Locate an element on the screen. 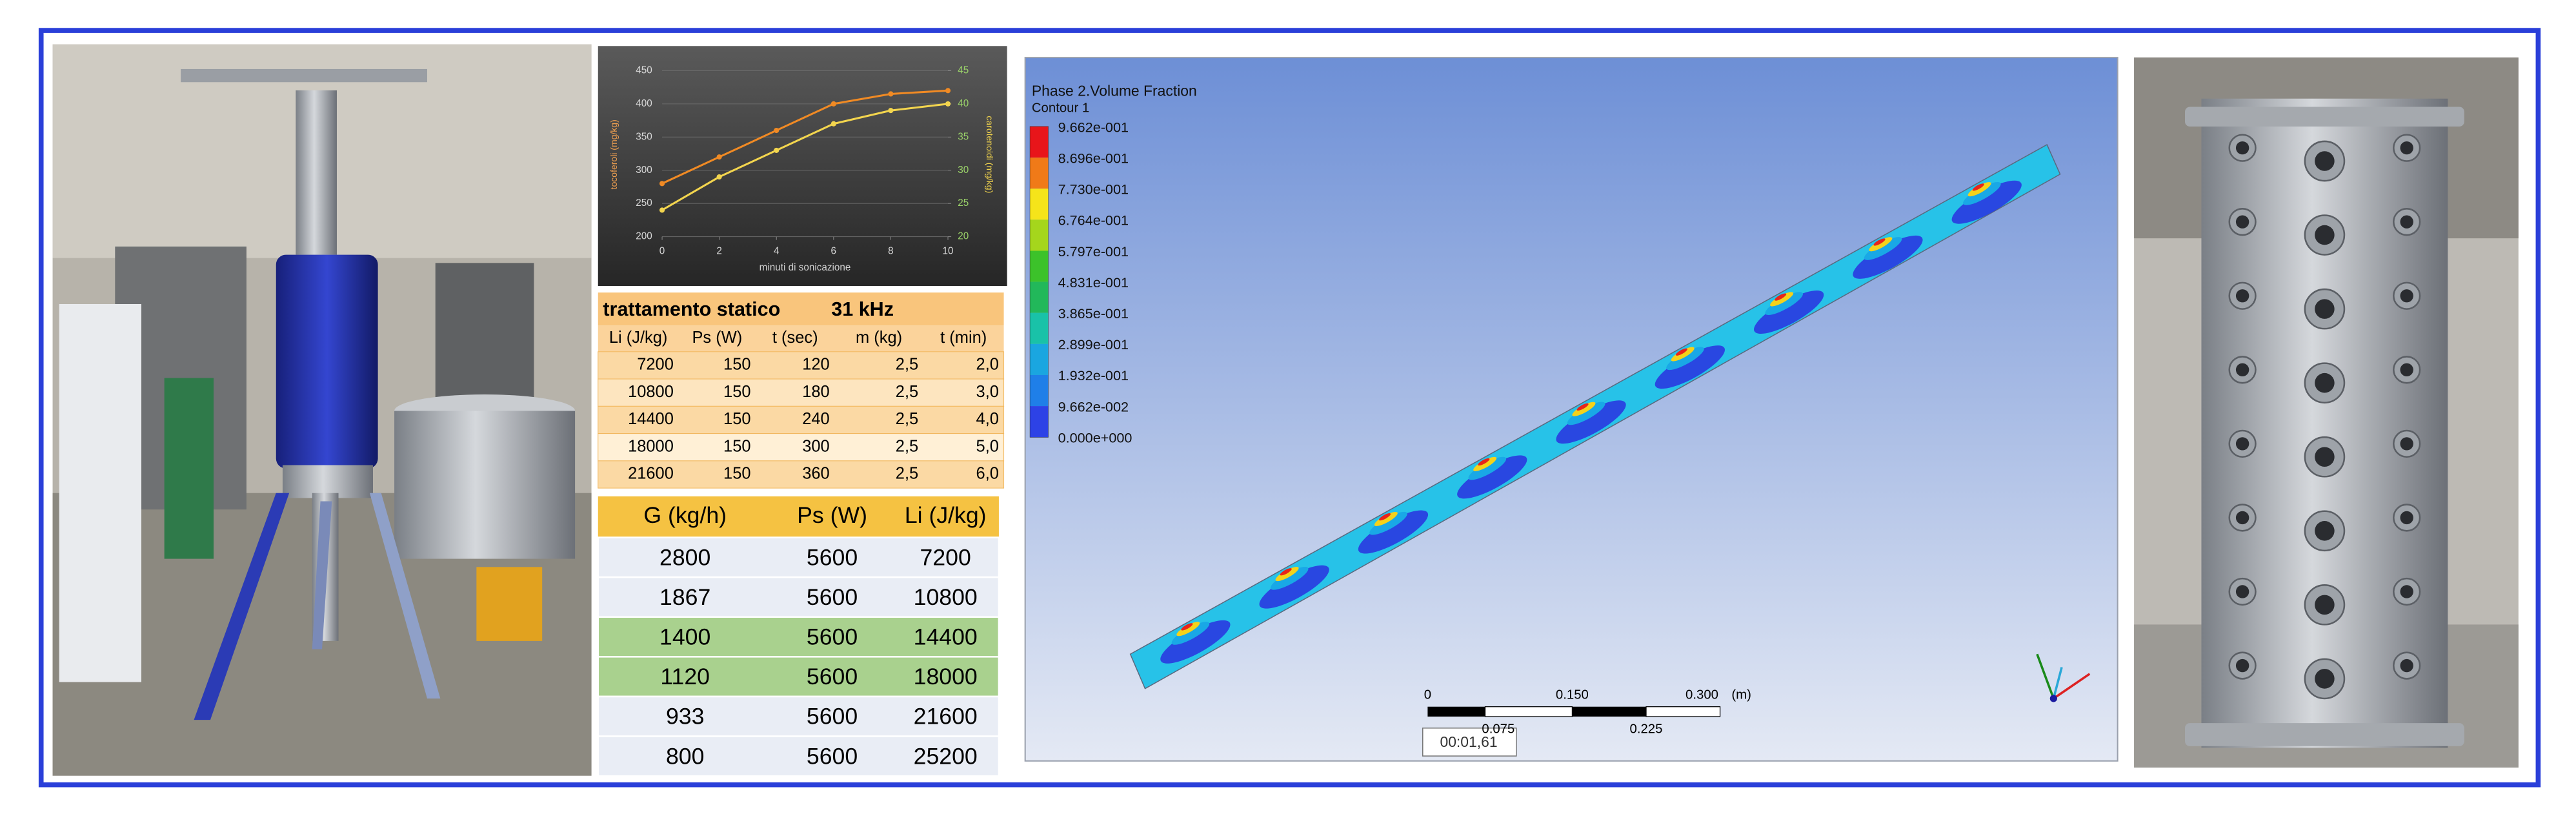 The height and width of the screenshot is (816, 2576). y-tick-label: 400 is located at coordinates (644, 104).